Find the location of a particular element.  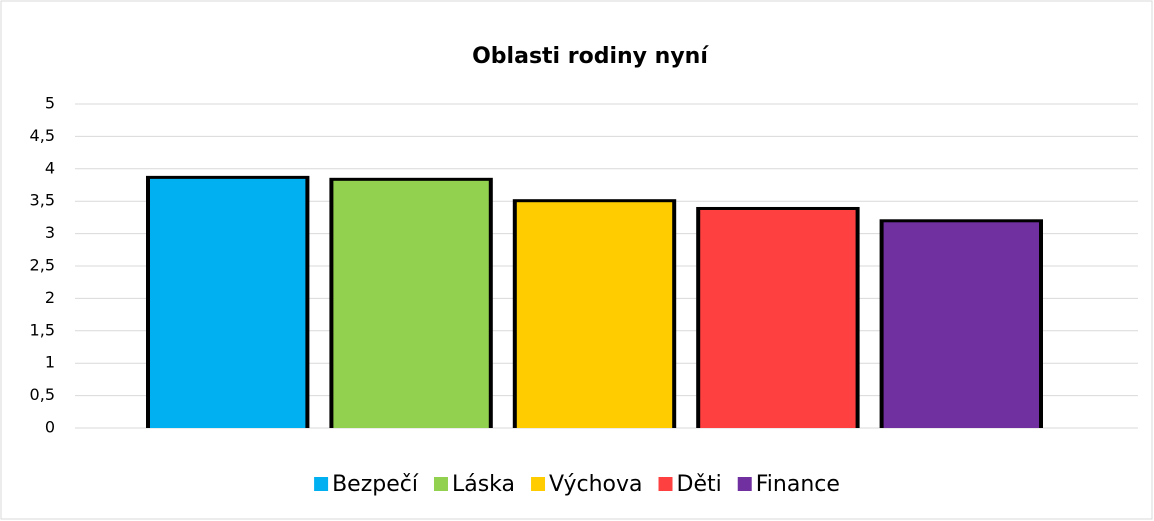

legend-label: Bezpečí is located at coordinates (375, 484).